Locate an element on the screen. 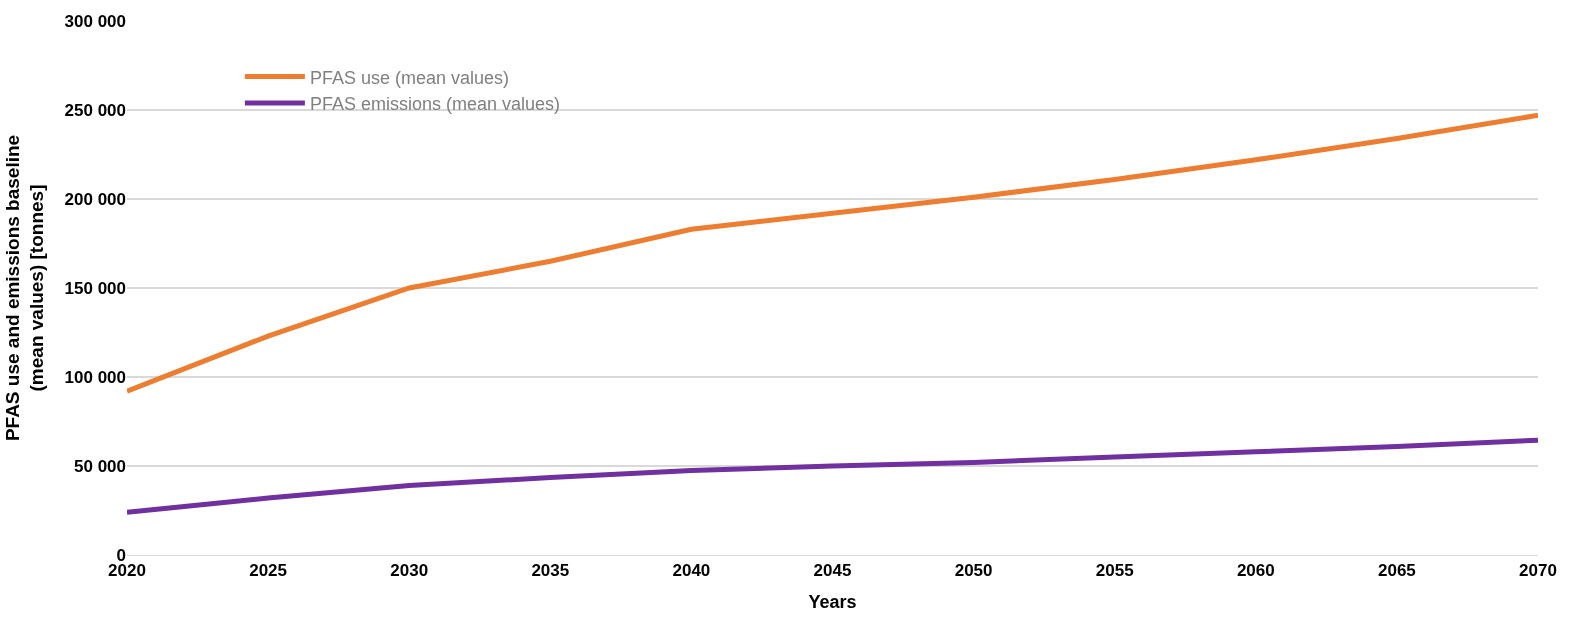 Image resolution: width=1583 pixels, height=620 pixels. x-tick-label: 2040 is located at coordinates (691, 571).